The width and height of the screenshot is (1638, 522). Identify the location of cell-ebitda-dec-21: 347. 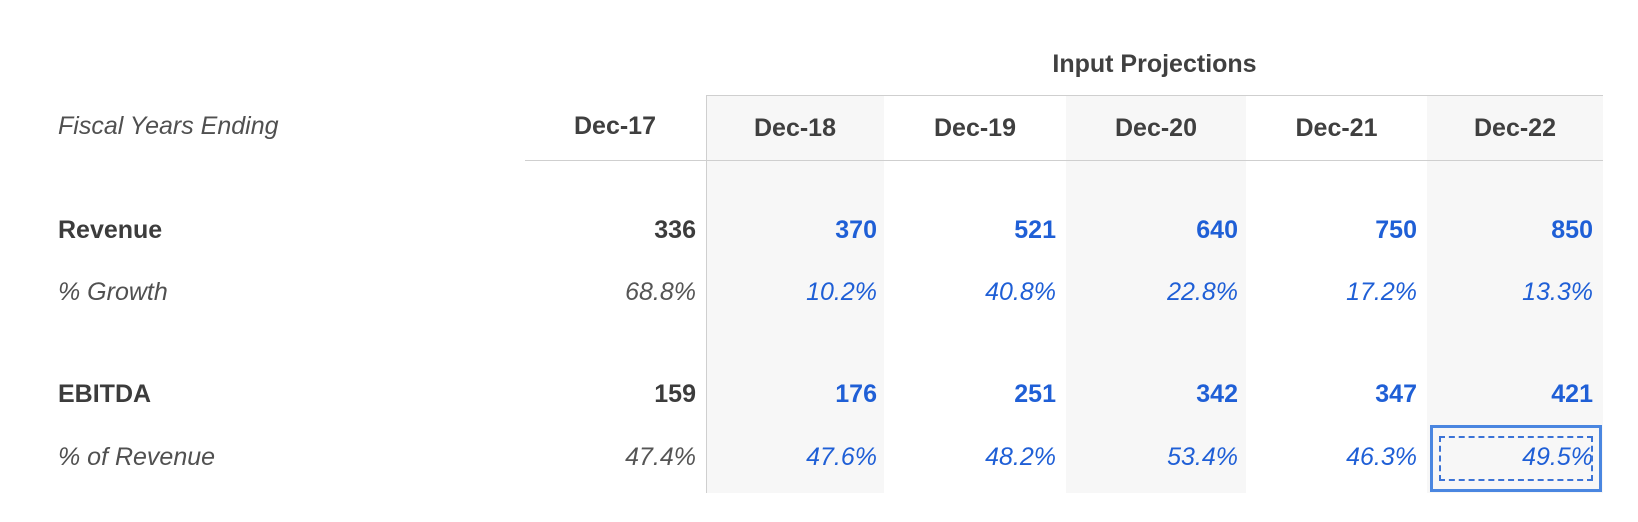
(1396, 394).